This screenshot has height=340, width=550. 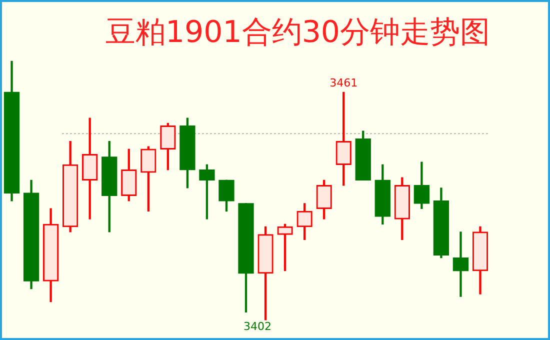 I want to click on text: 3402, so click(x=258, y=327).